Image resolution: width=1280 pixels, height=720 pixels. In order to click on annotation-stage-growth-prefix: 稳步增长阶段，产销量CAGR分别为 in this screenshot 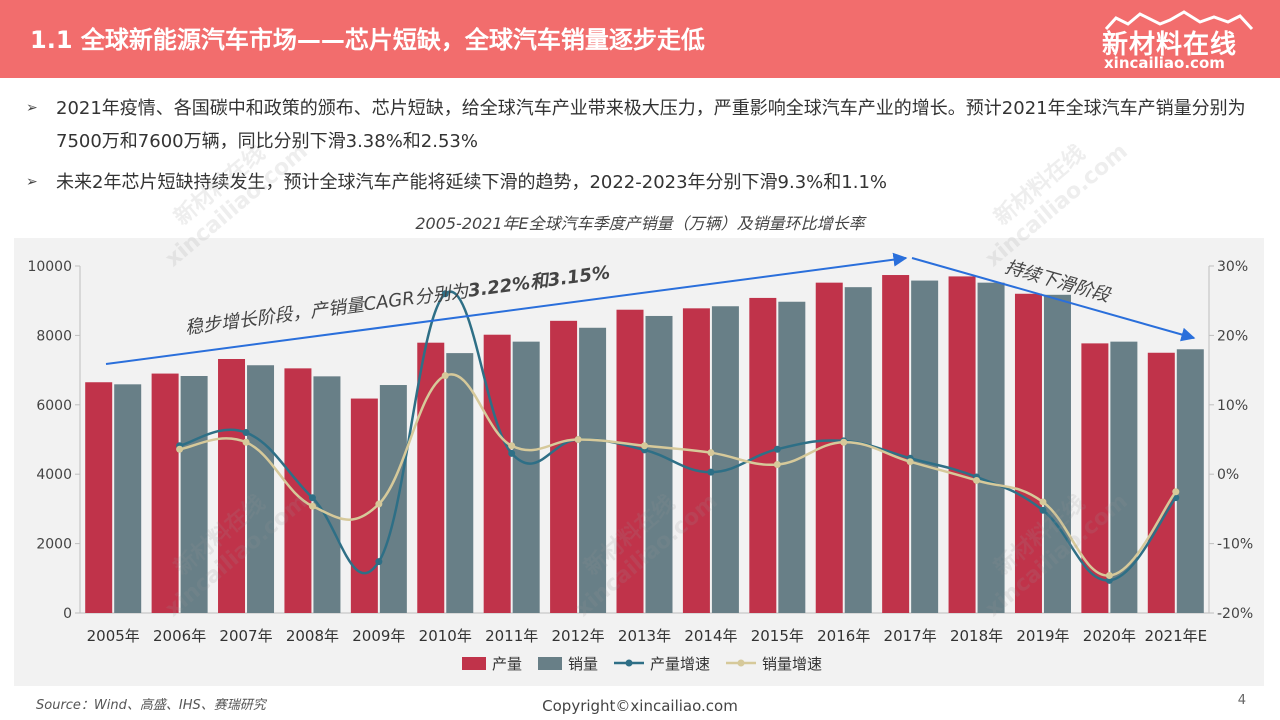, I will do `click(327, 310)`.